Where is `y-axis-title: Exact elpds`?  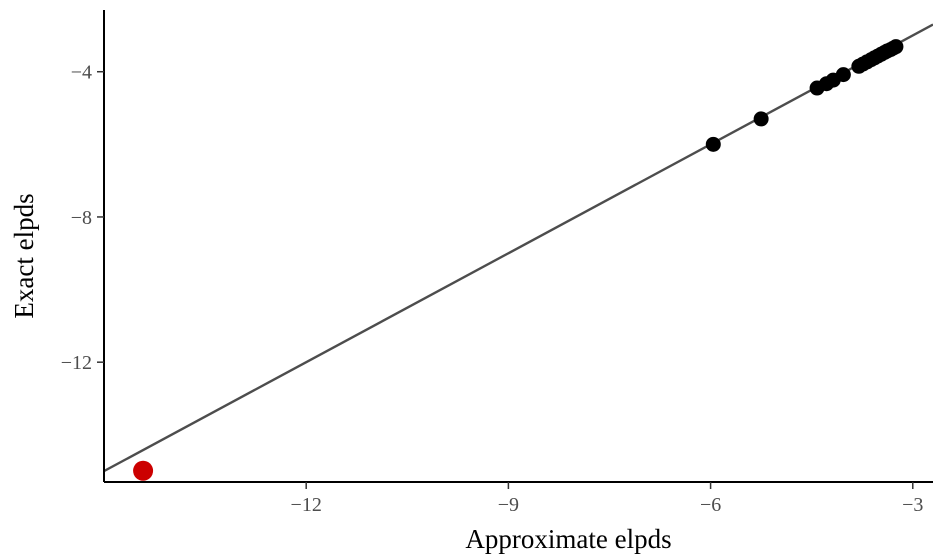 y-axis-title: Exact elpds is located at coordinates (24, 255).